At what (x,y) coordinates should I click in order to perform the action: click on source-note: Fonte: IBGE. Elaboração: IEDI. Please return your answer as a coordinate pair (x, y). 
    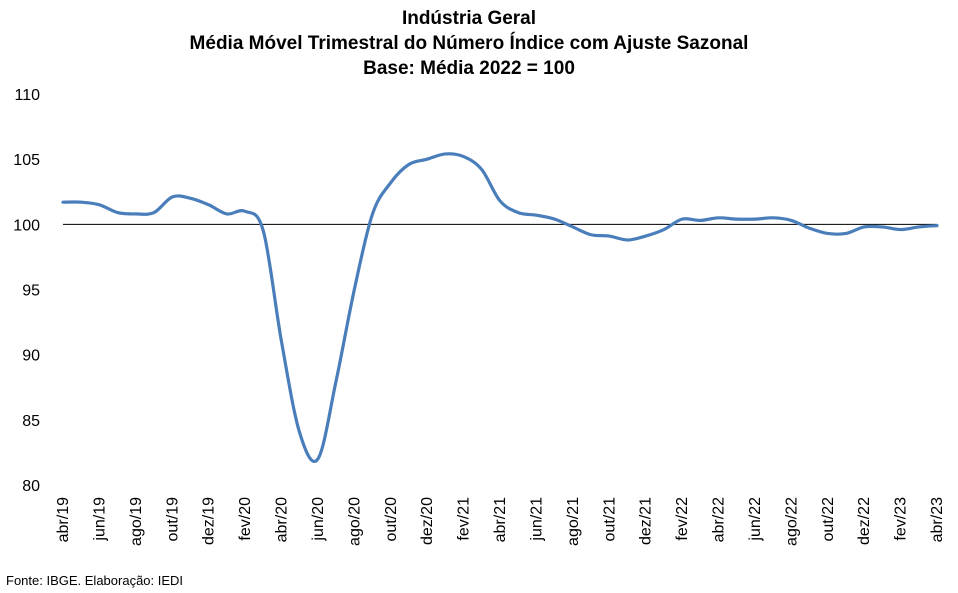
    Looking at the image, I should click on (95, 580).